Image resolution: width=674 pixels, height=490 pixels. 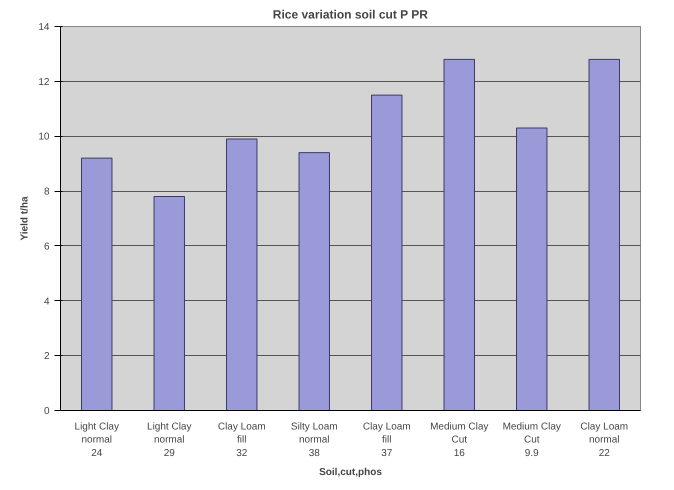 I want to click on x-tick-label: Light Clay normal 29, so click(x=169, y=440).